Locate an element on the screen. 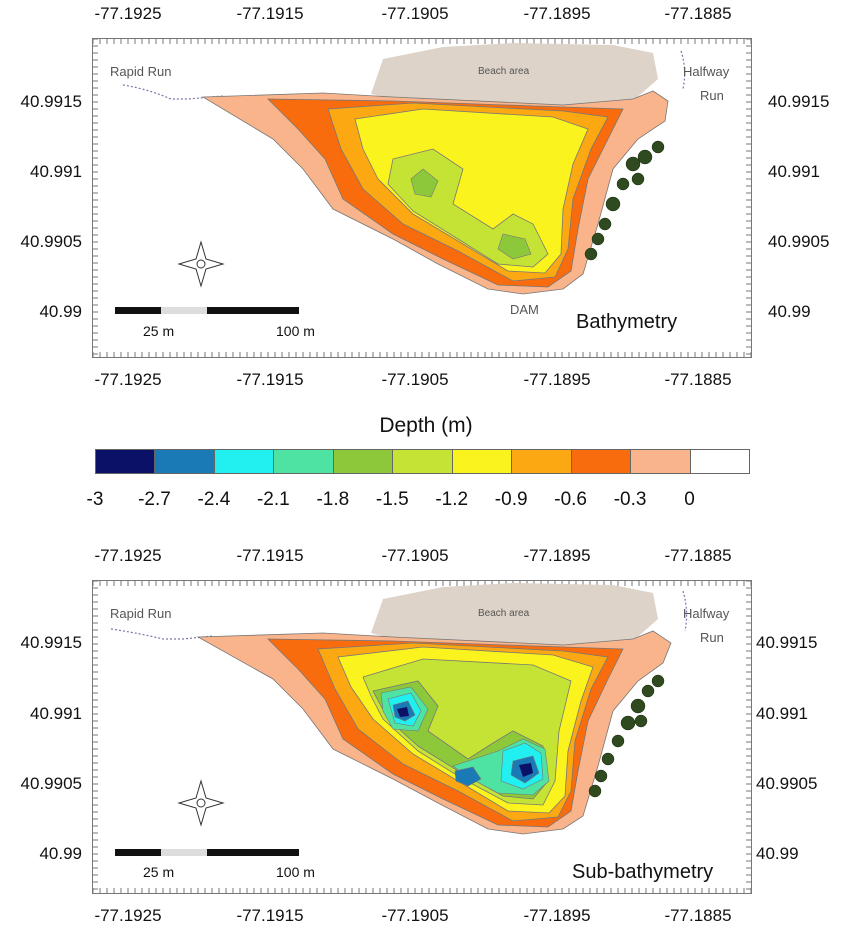  colorbar-tick-label: -3 is located at coordinates (95, 499).